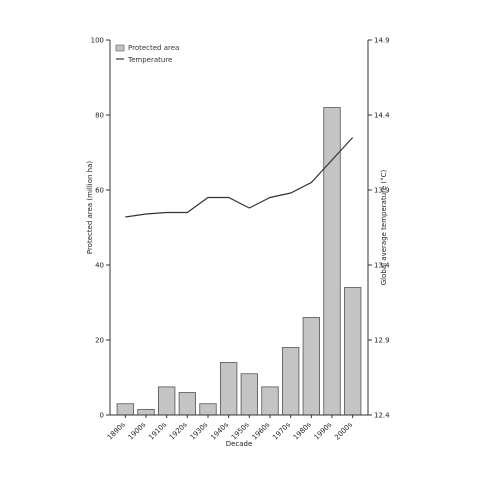 Image resolution: width=480 pixels, height=480 pixels. I want to click on bar-1970s, so click(290, 381).